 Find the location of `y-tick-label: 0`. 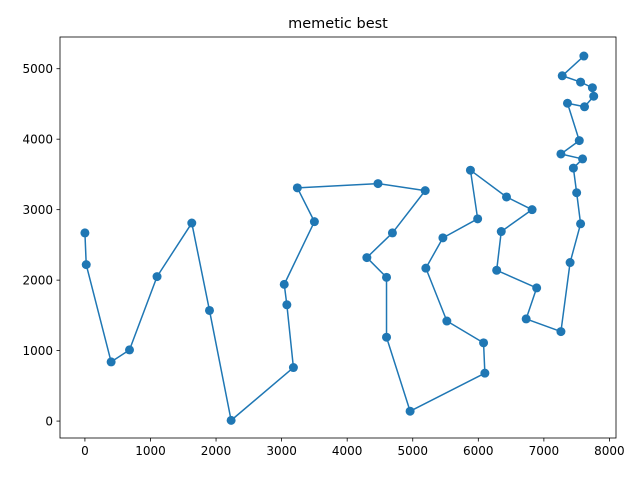

y-tick-label: 0 is located at coordinates (49, 421).